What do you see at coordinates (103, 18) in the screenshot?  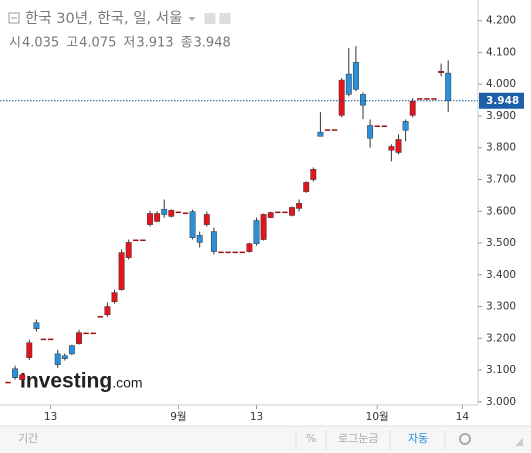 I see `chart-title: 한국 30년, 한국, 일, 서울` at bounding box center [103, 18].